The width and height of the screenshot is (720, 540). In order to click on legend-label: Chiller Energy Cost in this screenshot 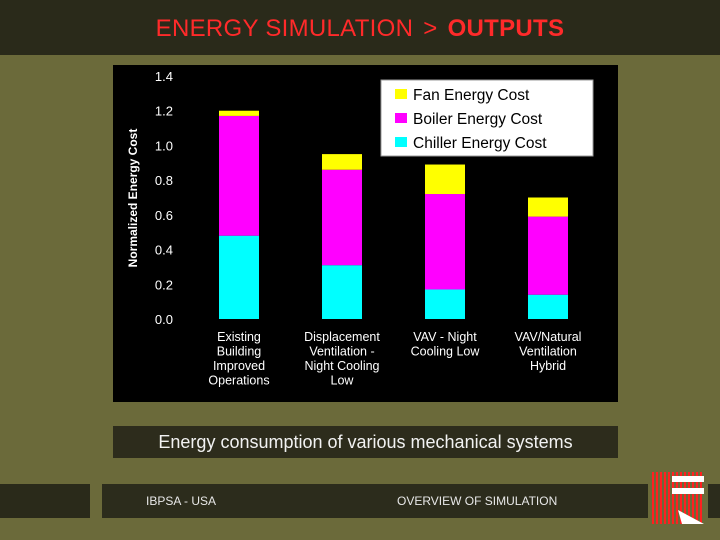, I will do `click(480, 143)`.